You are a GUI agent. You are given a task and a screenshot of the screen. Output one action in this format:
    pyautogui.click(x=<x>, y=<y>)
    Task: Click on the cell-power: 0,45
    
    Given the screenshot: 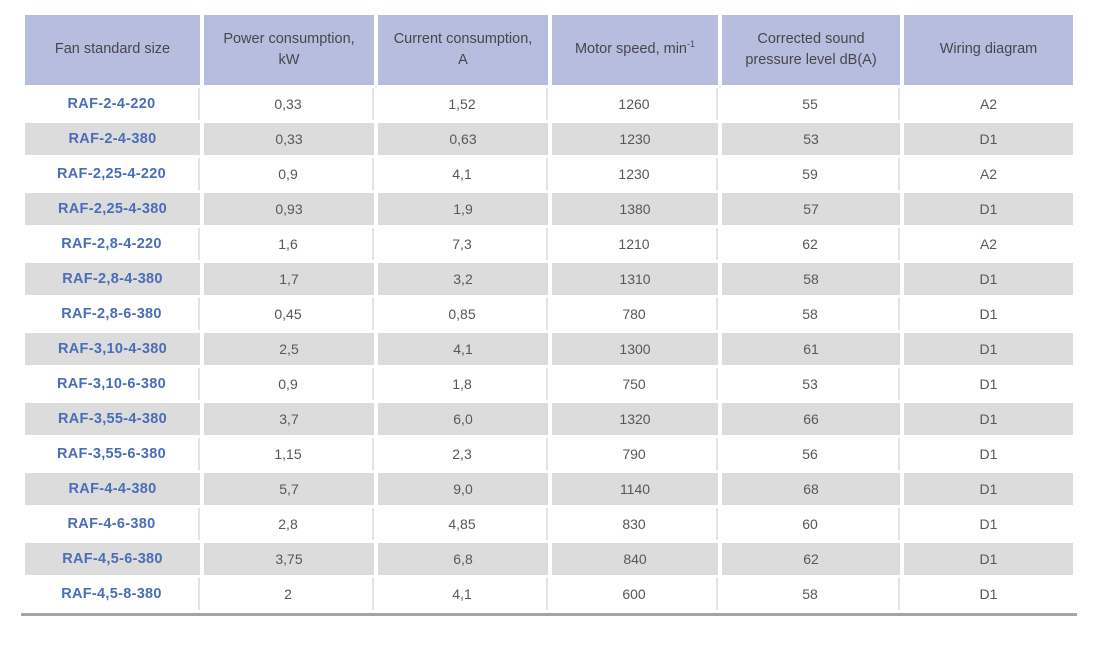 What is the action you would take?
    pyautogui.click(x=289, y=314)
    